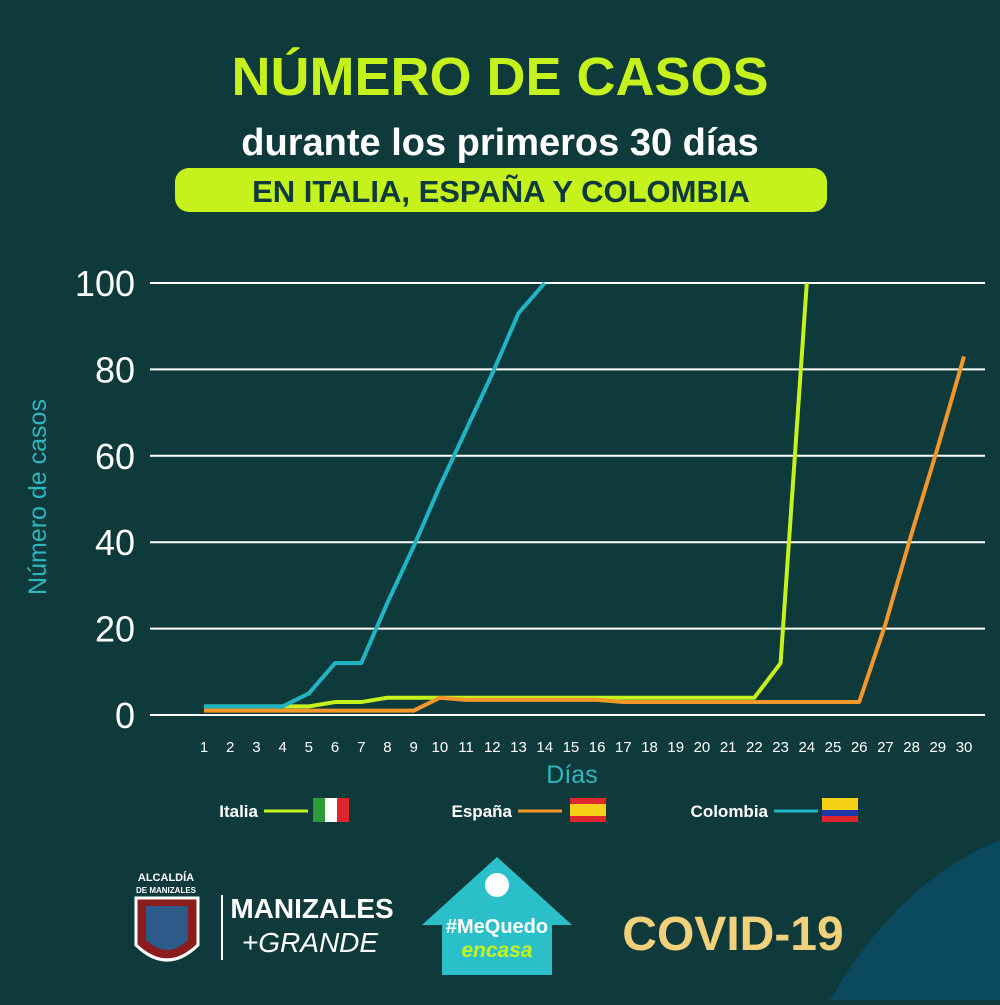 The width and height of the screenshot is (1000, 1005). What do you see at coordinates (780, 747) in the screenshot?
I see `x-tick-label: 23` at bounding box center [780, 747].